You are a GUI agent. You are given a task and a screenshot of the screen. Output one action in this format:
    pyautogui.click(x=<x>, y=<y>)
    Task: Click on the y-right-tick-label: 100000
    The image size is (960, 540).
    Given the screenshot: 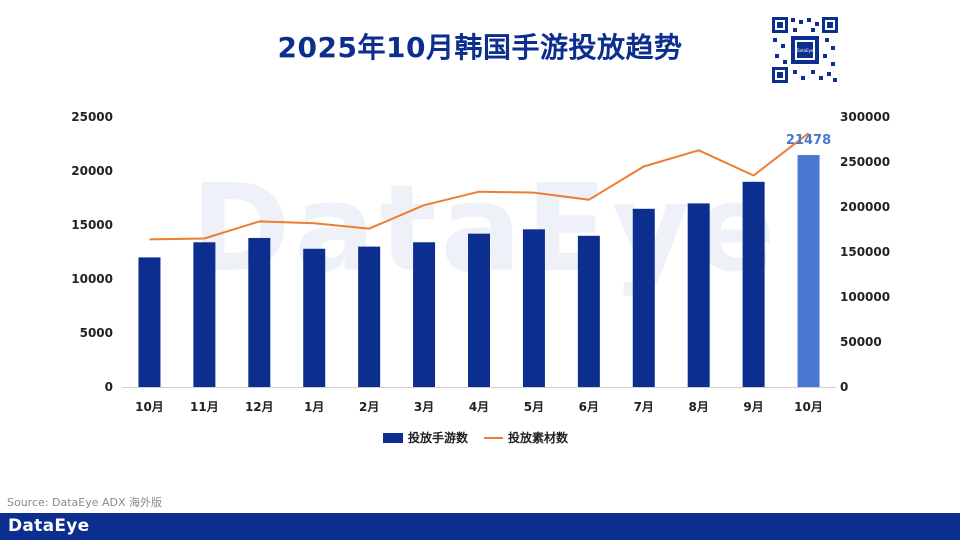 What is the action you would take?
    pyautogui.click(x=865, y=297)
    